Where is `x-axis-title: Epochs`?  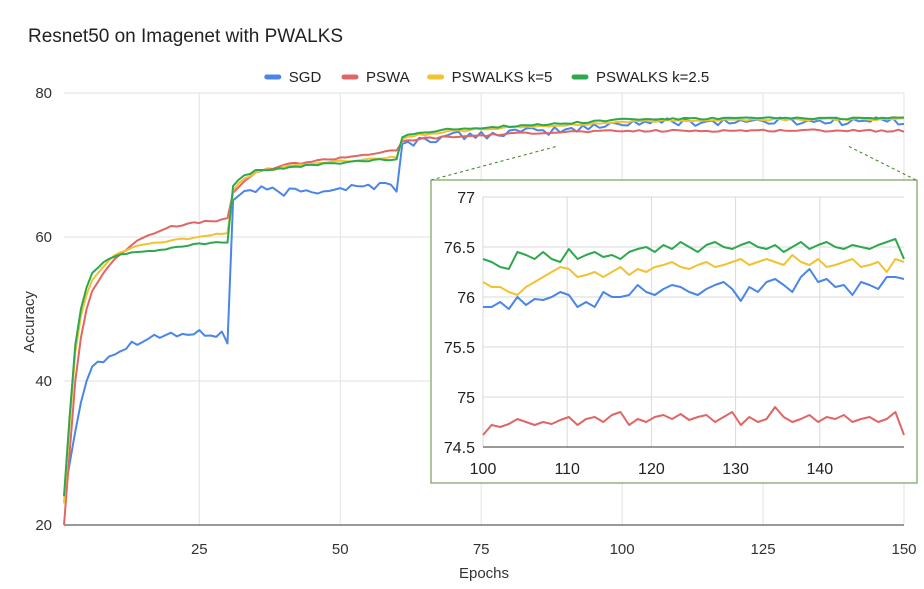 x-axis-title: Epochs is located at coordinates (484, 573).